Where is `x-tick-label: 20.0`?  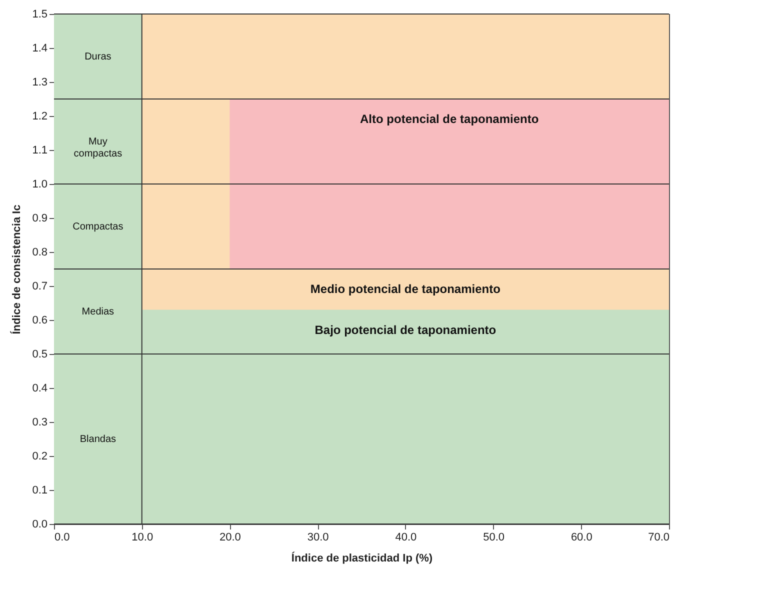
x-tick-label: 20.0 is located at coordinates (230, 538).